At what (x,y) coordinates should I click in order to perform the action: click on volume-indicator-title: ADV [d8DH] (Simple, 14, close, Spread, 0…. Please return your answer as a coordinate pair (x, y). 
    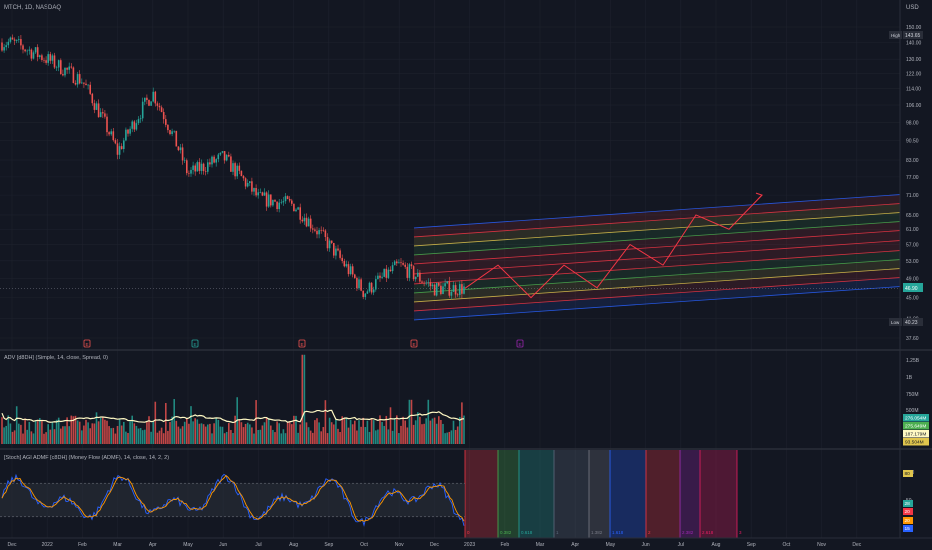
    Looking at the image, I should click on (56, 358).